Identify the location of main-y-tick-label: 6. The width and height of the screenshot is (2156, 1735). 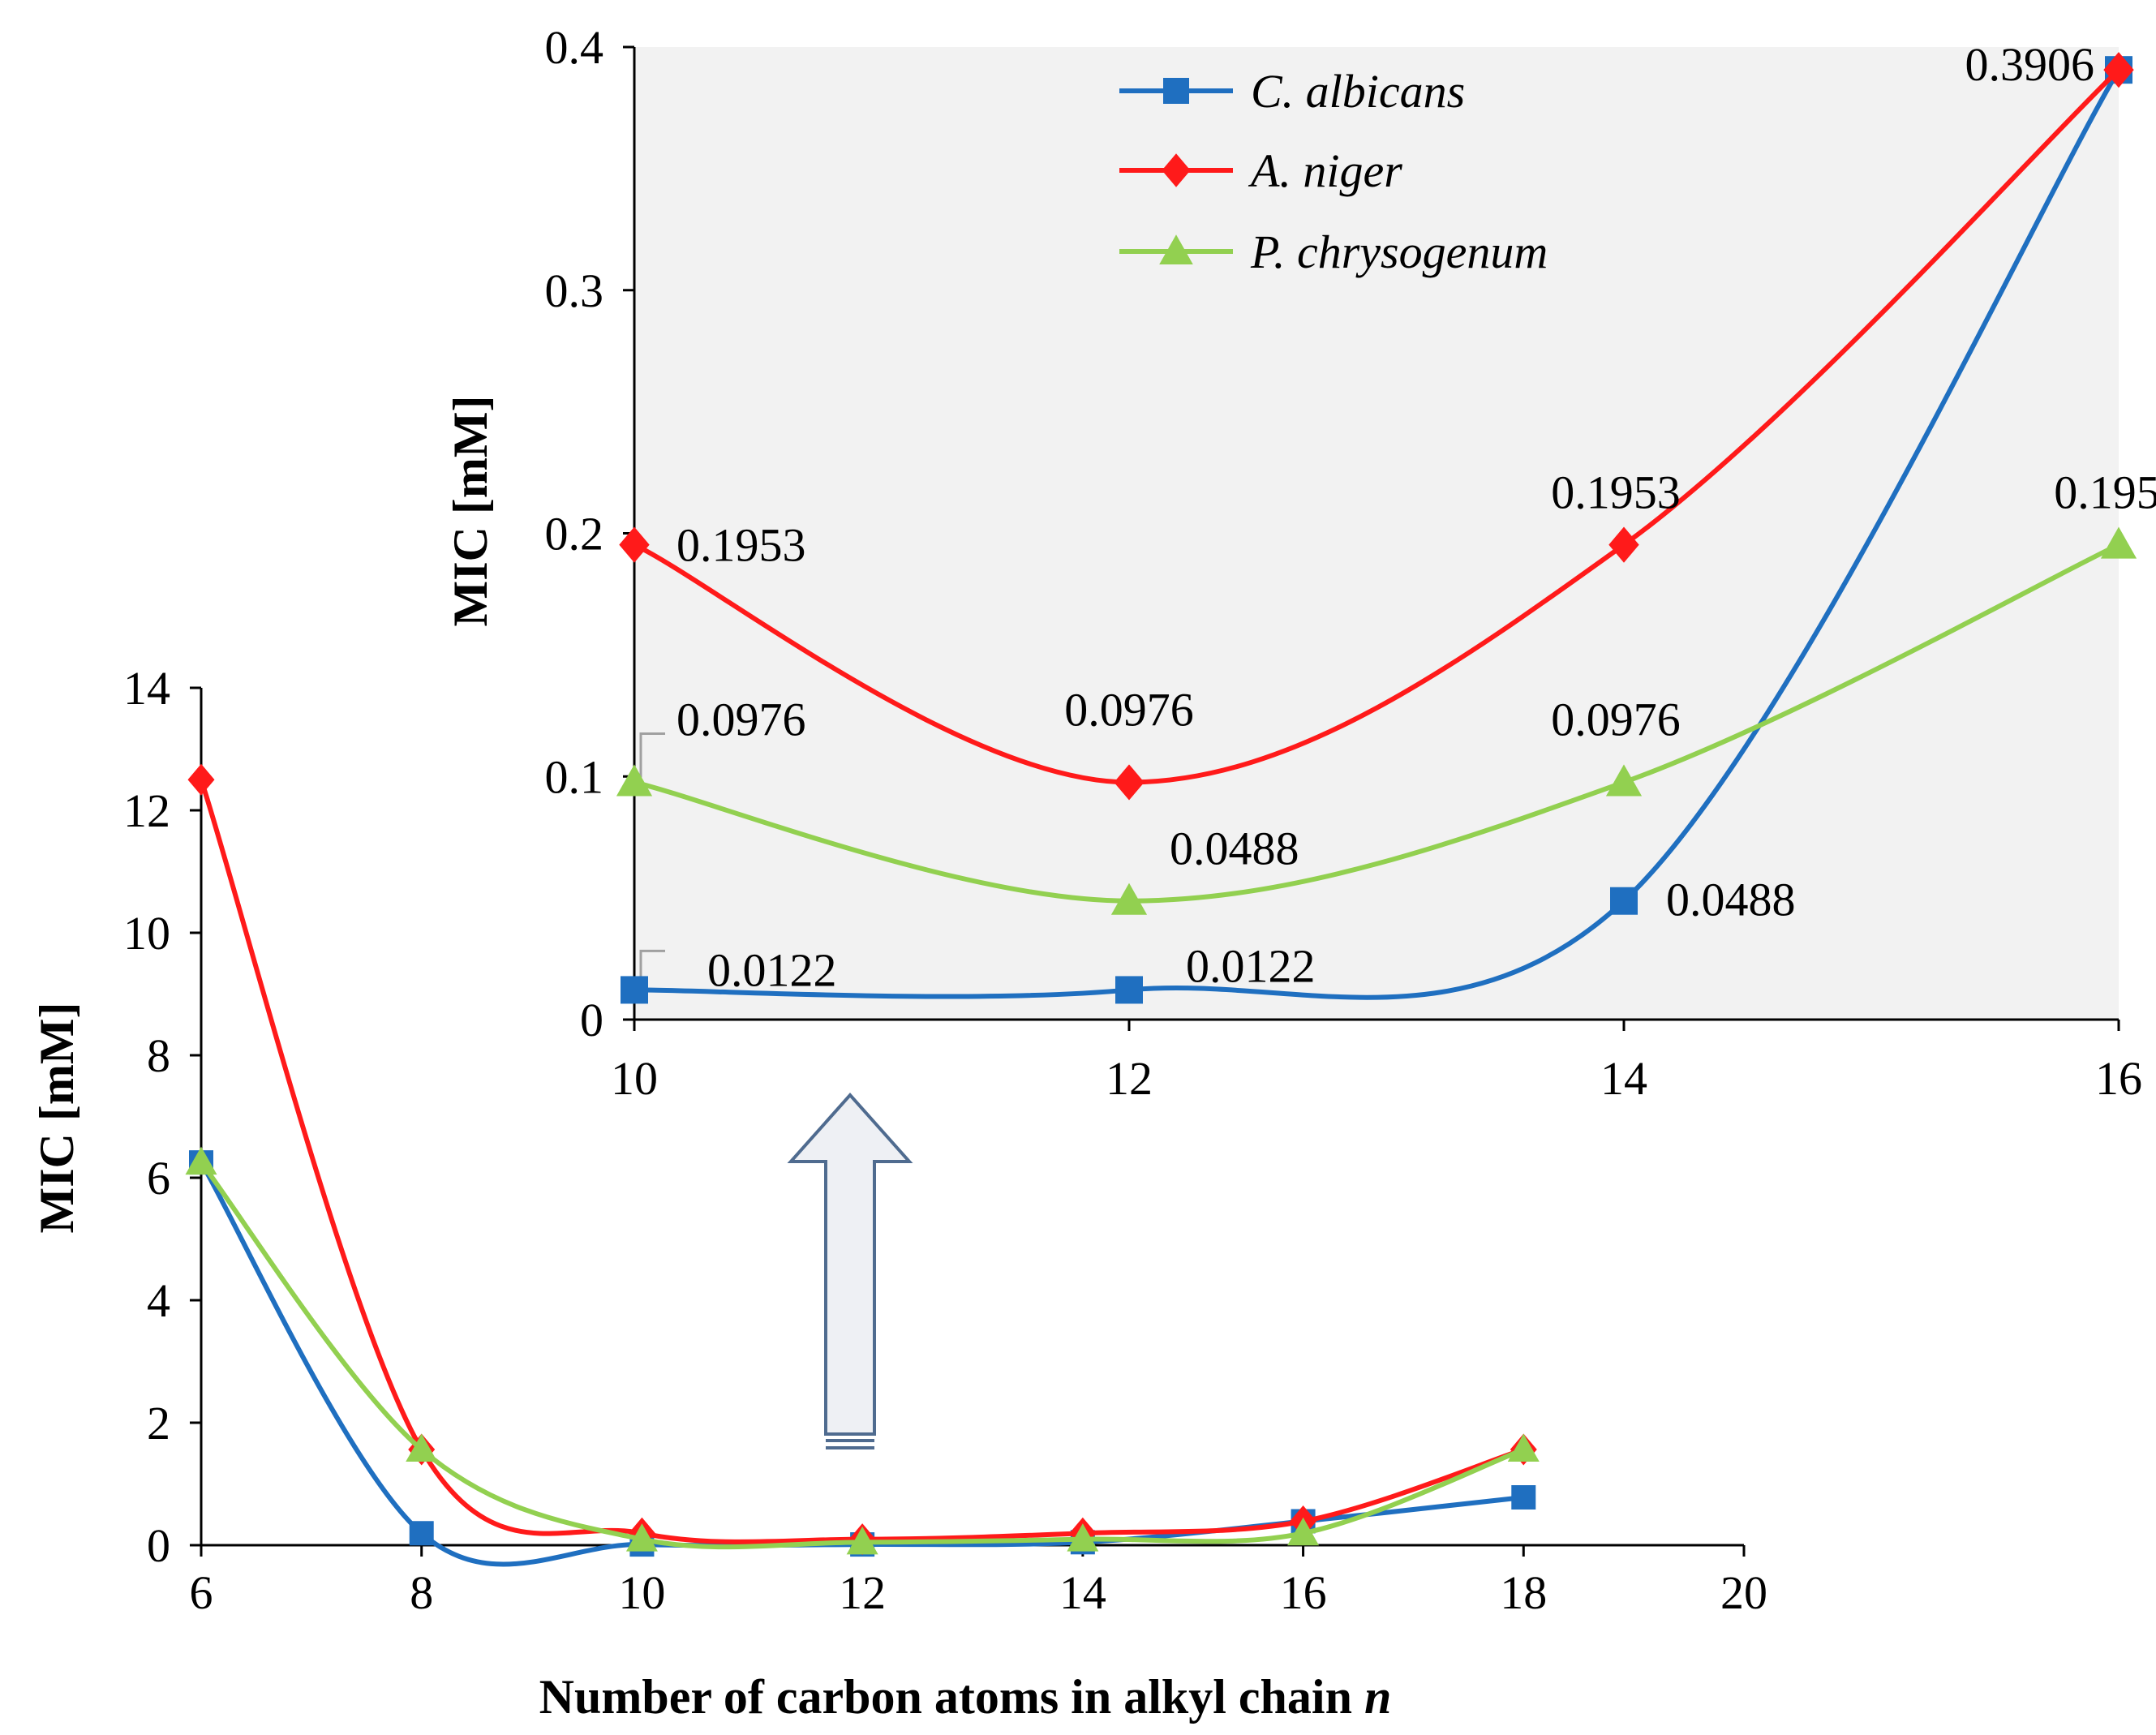
(158, 1179).